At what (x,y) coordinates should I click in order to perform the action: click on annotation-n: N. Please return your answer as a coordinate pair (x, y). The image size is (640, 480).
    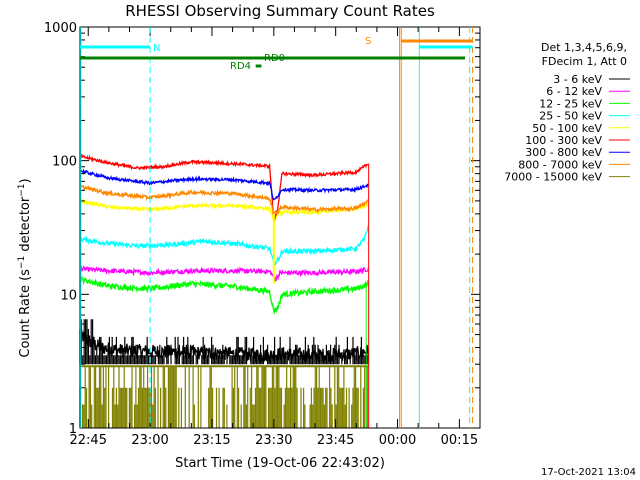
    Looking at the image, I should click on (156, 48).